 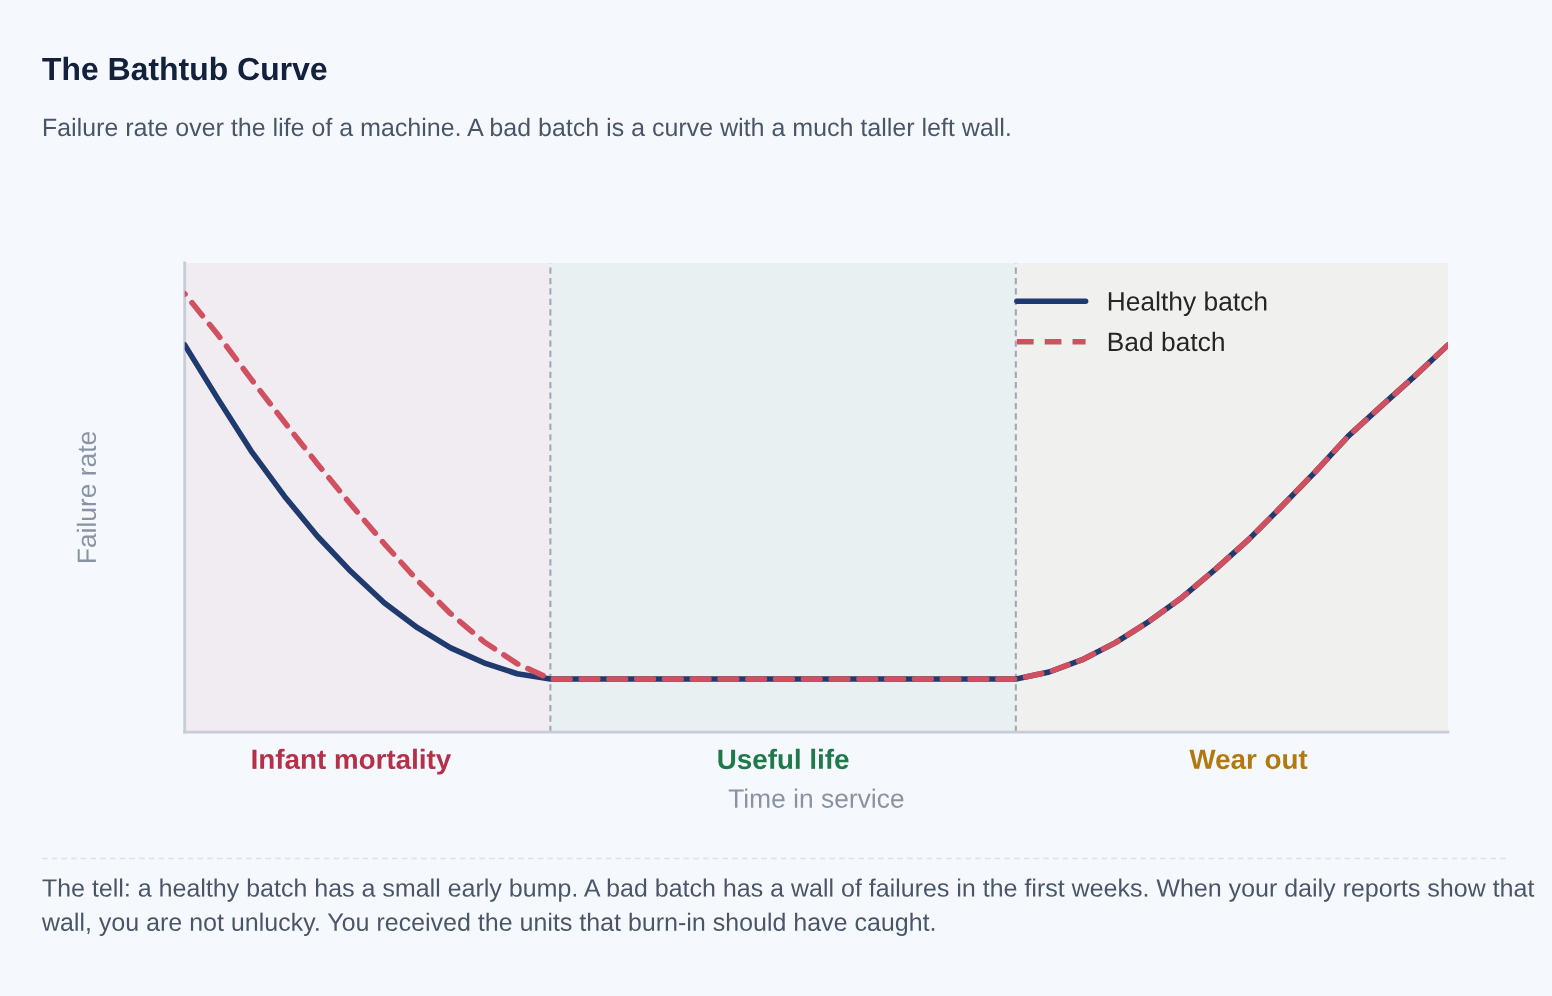 I want to click on x-tick-label: Infant mortality, so click(x=352, y=761).